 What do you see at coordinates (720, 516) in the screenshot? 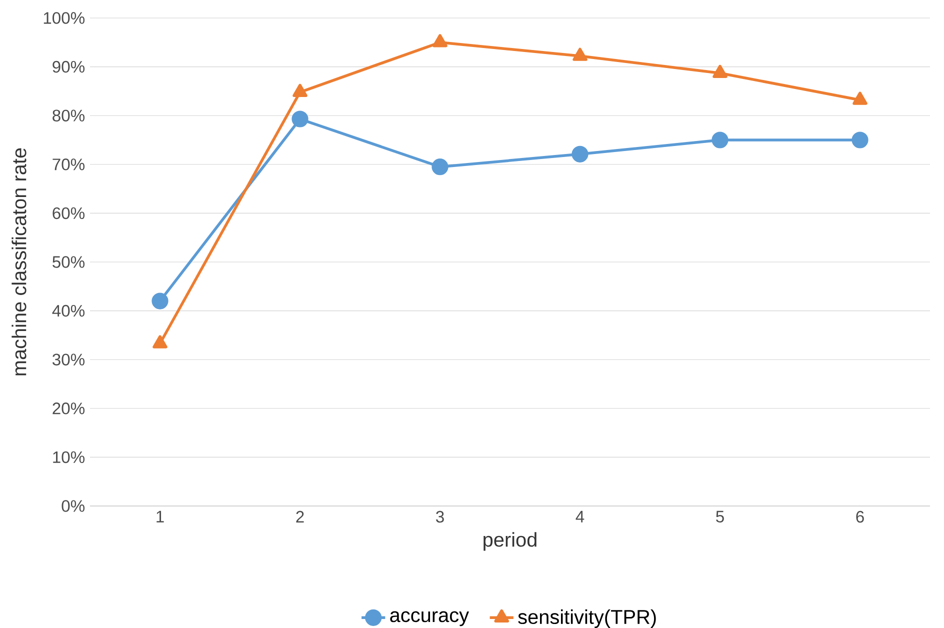
I see `x-tick-label: 5` at bounding box center [720, 516].